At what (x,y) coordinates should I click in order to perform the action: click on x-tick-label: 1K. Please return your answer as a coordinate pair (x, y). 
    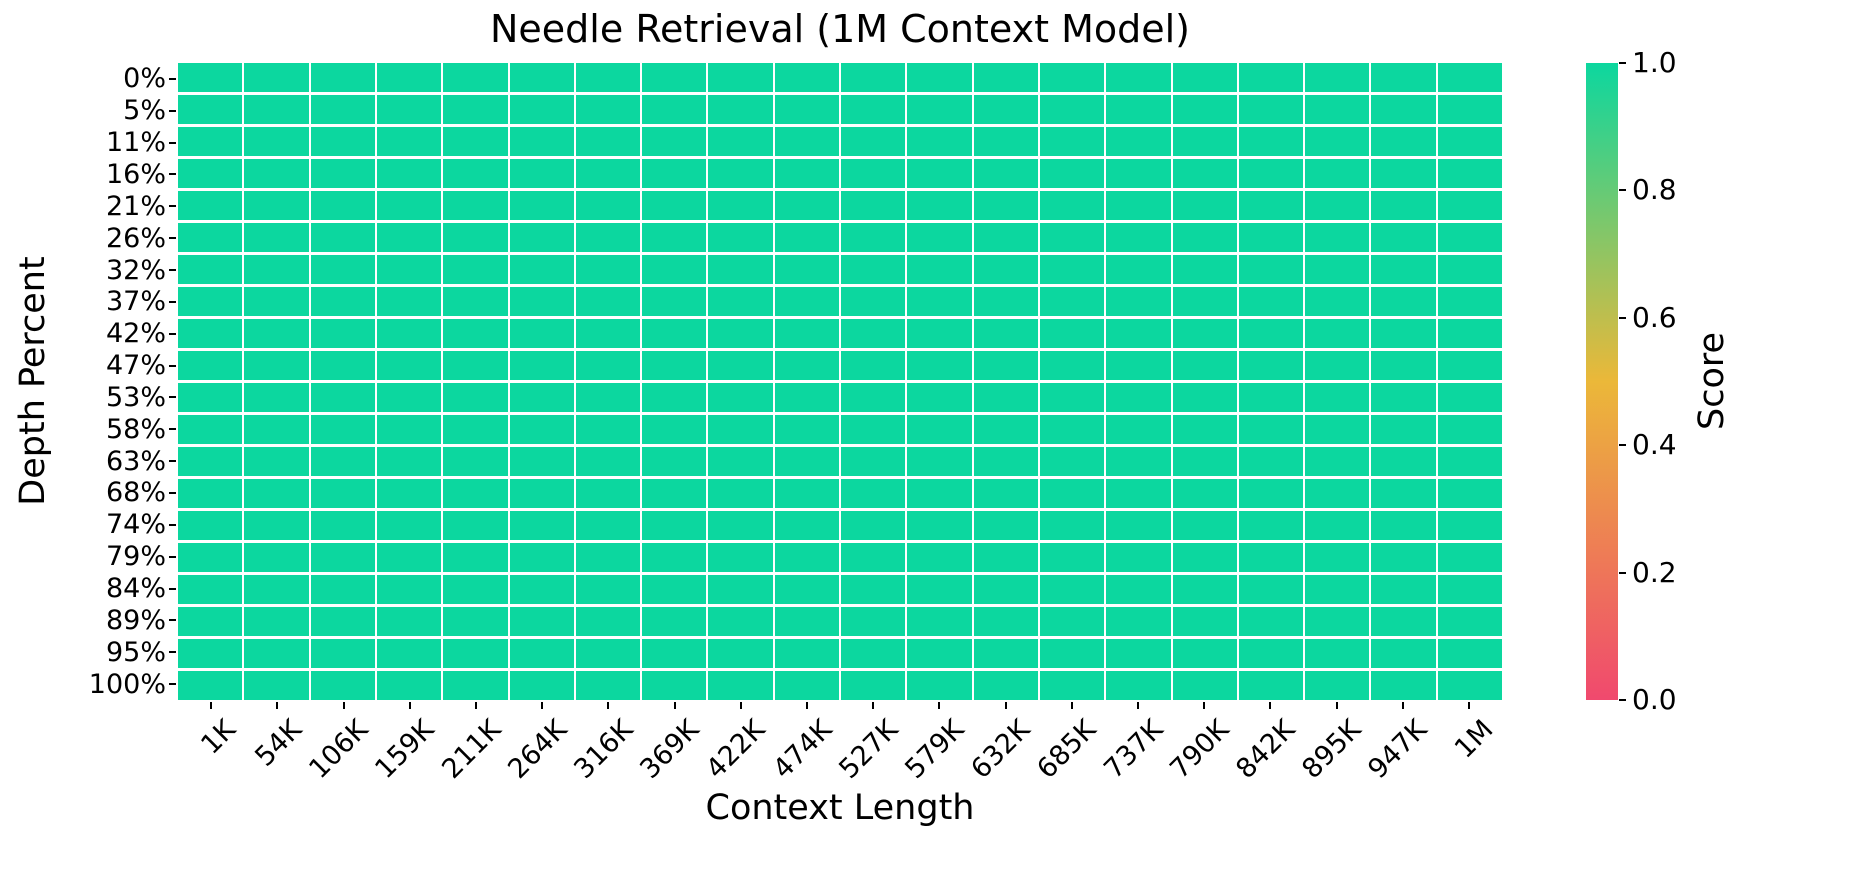
    Looking at the image, I should click on (219, 737).